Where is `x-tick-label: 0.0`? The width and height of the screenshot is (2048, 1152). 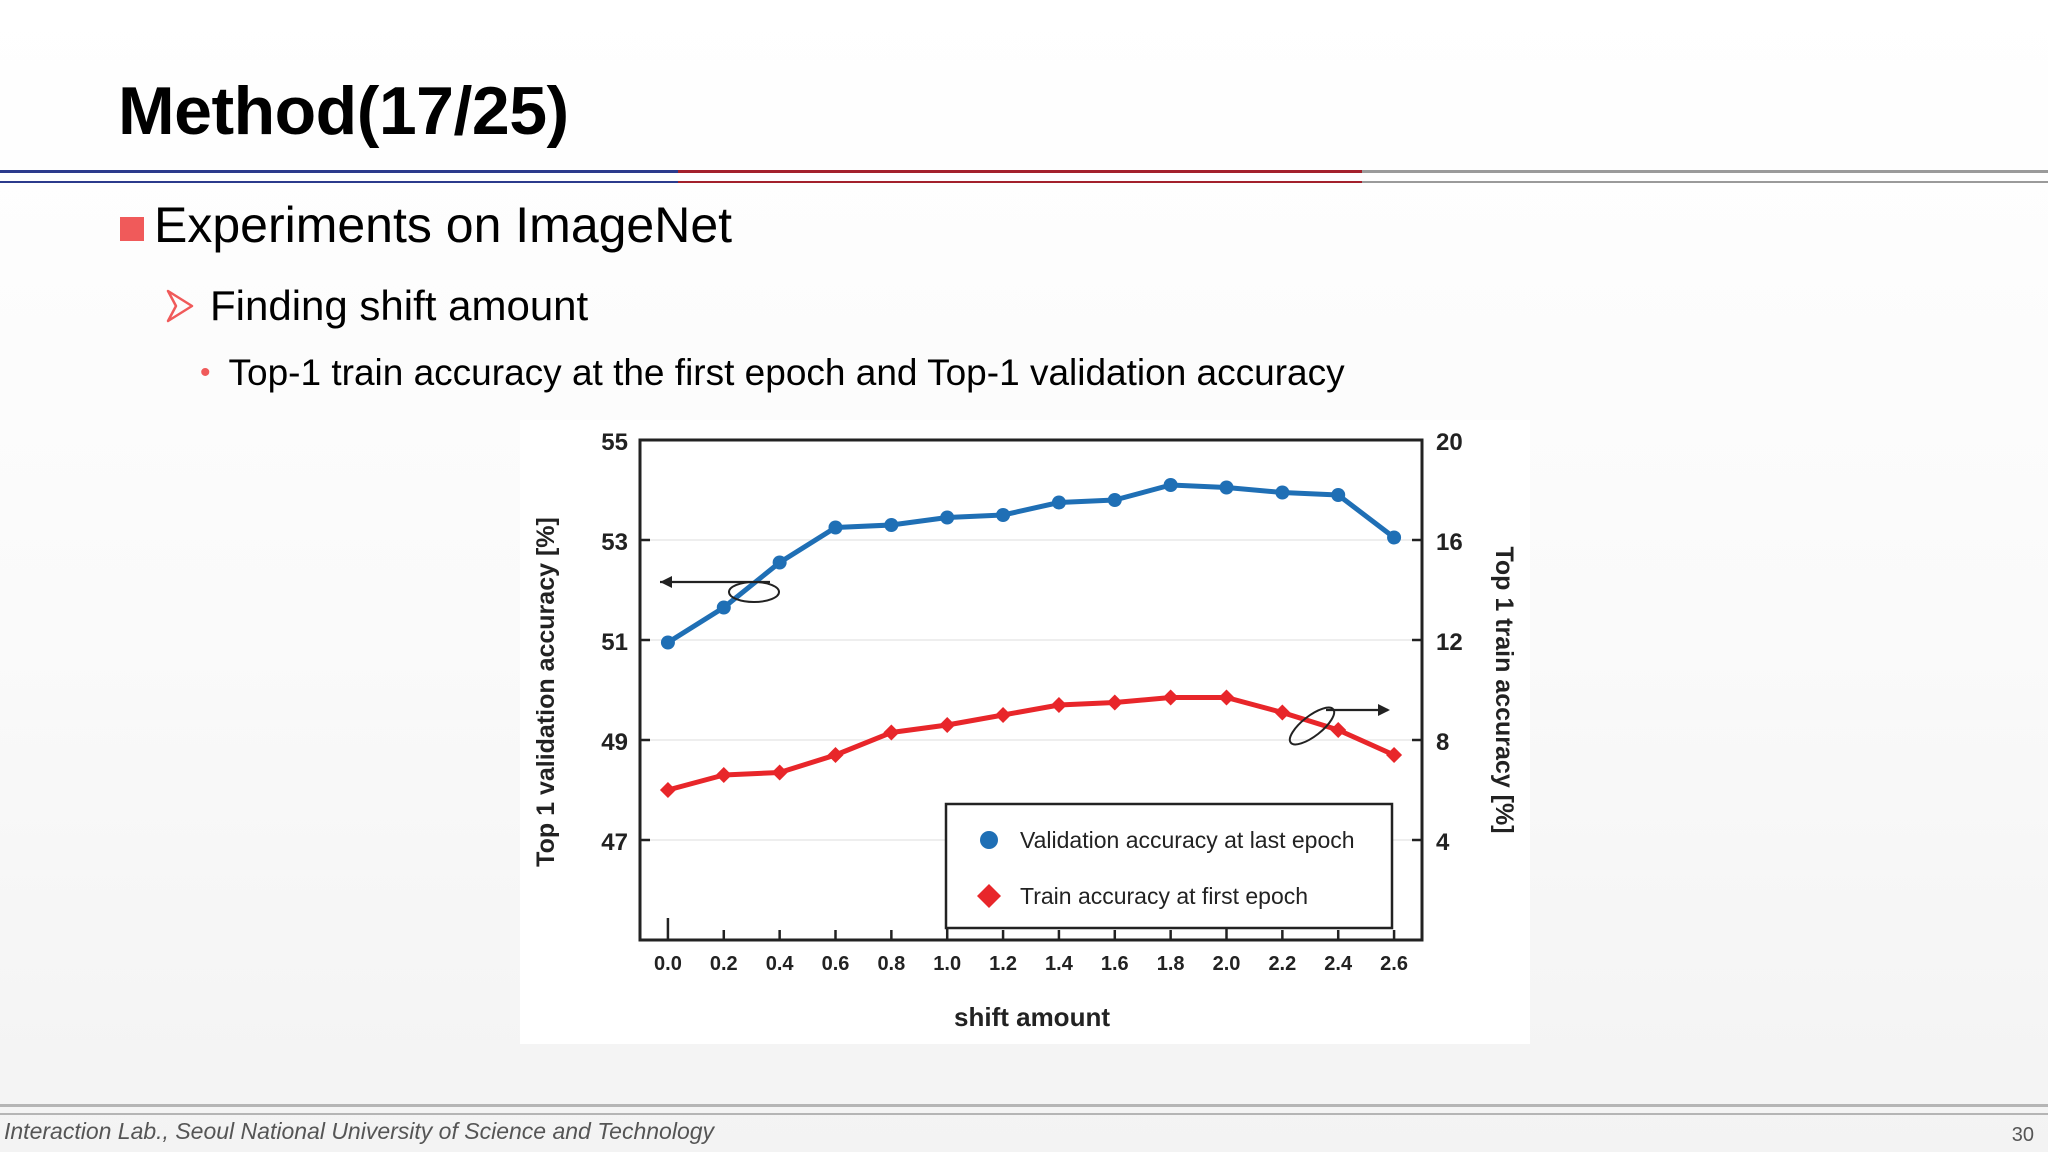
x-tick-label: 0.0 is located at coordinates (668, 964).